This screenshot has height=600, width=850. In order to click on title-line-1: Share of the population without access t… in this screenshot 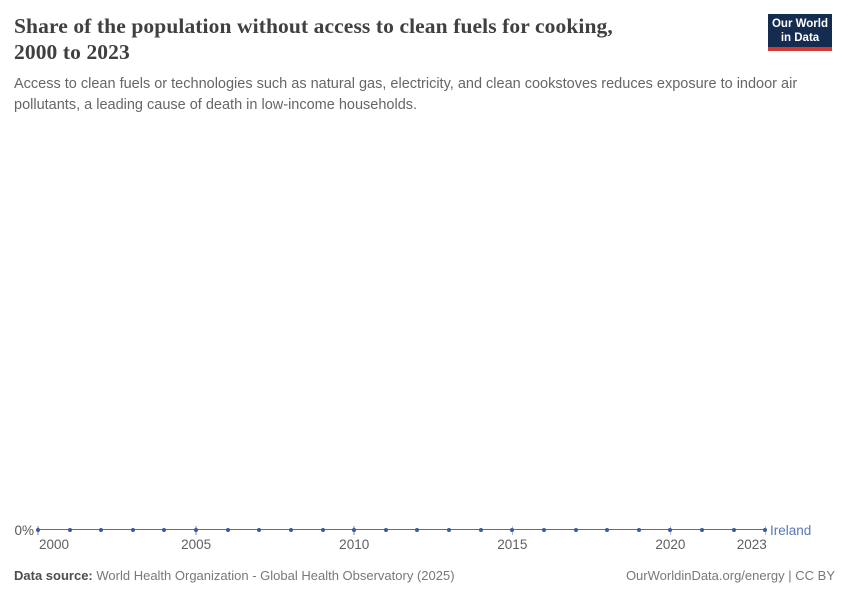, I will do `click(313, 26)`.